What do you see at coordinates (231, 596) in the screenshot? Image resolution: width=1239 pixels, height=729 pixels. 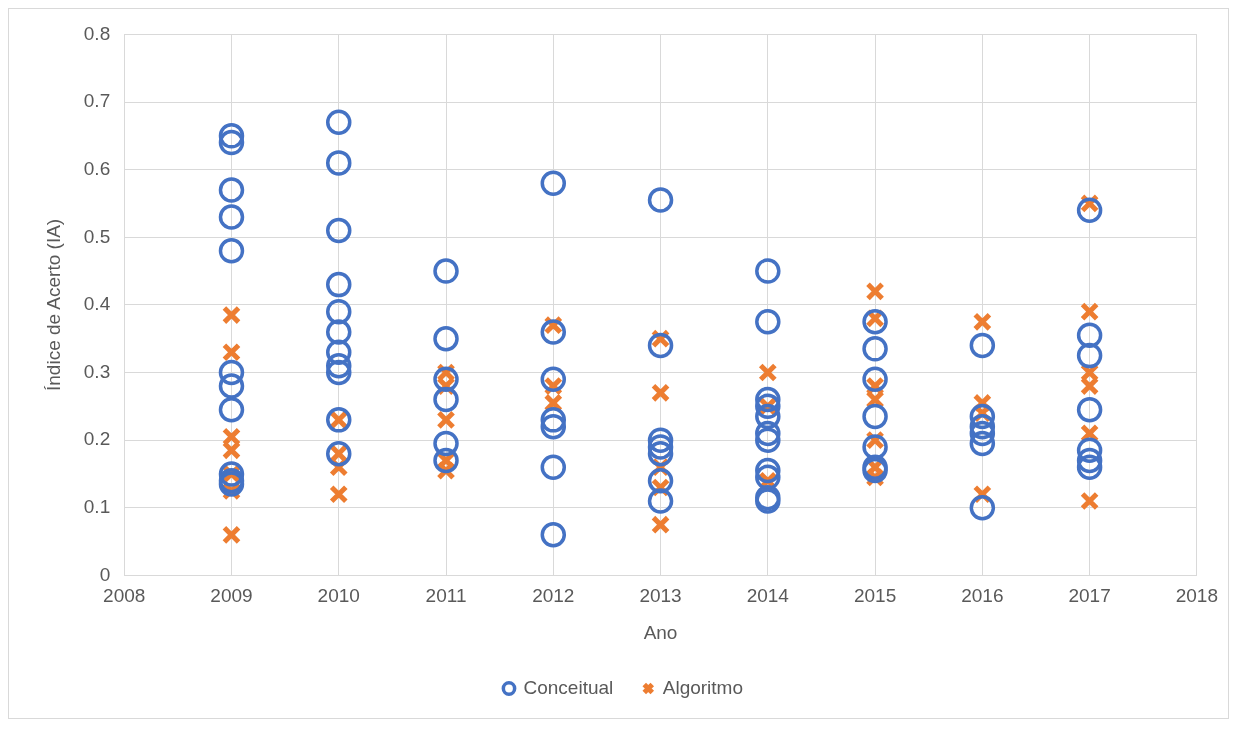 I see `x-tick-label: 2009` at bounding box center [231, 596].